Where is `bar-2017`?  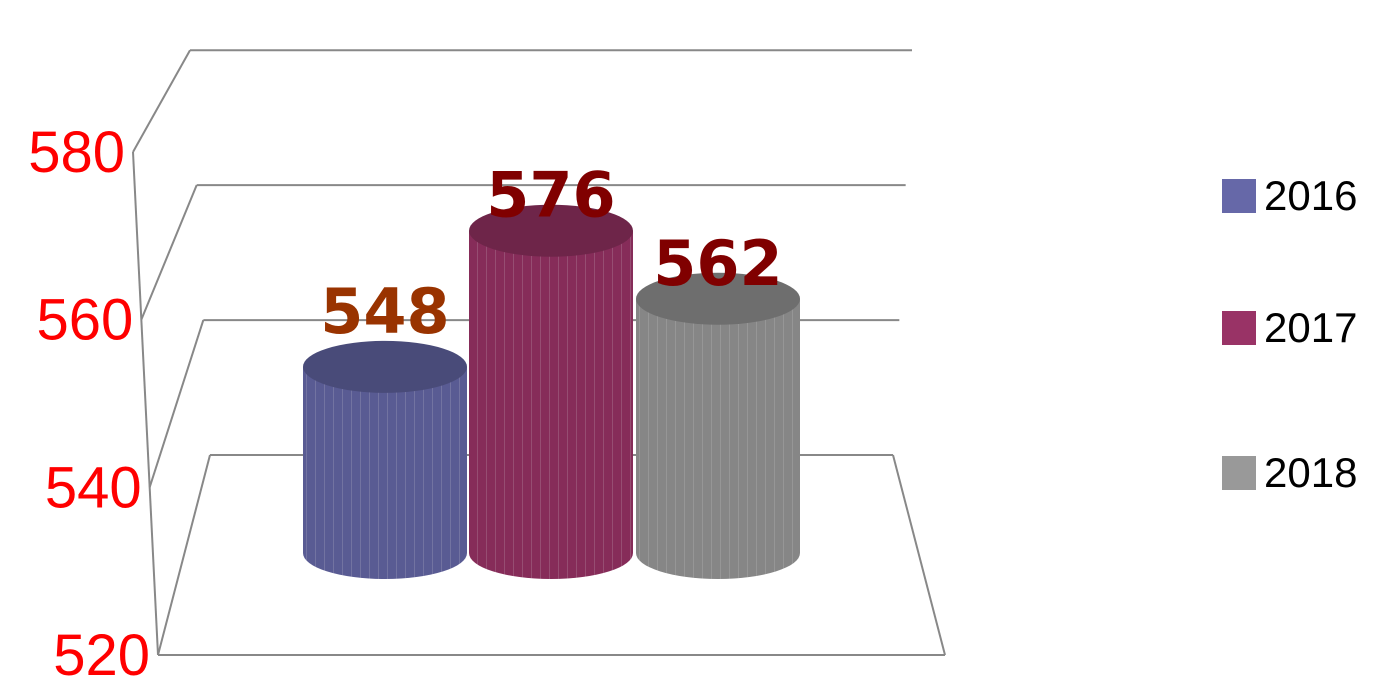
bar-2017 is located at coordinates (551, 391).